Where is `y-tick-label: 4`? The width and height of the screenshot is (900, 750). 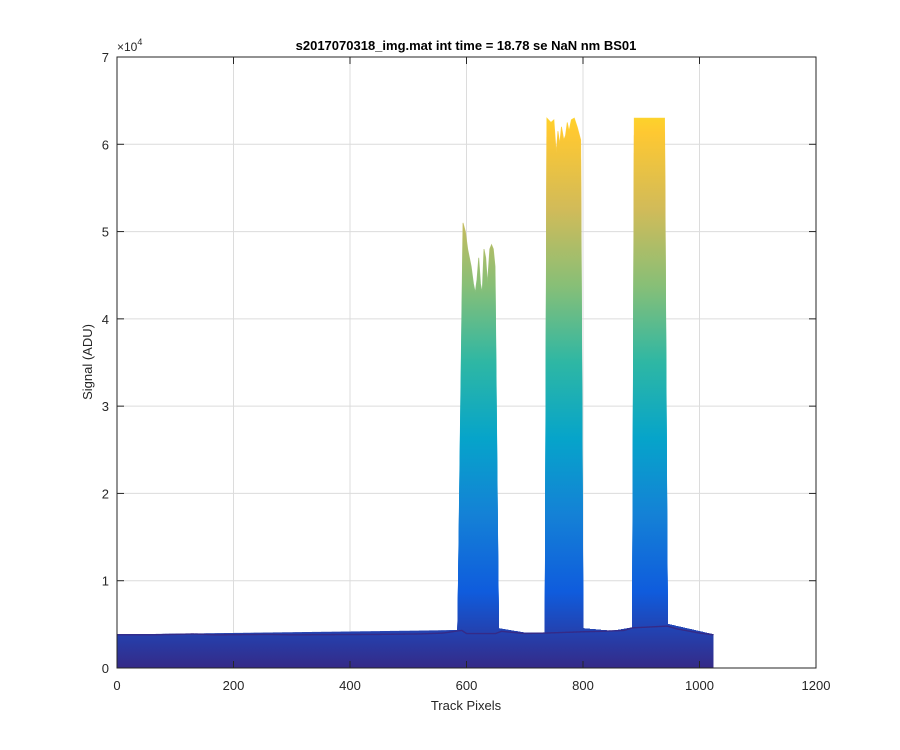 y-tick-label: 4 is located at coordinates (105, 319).